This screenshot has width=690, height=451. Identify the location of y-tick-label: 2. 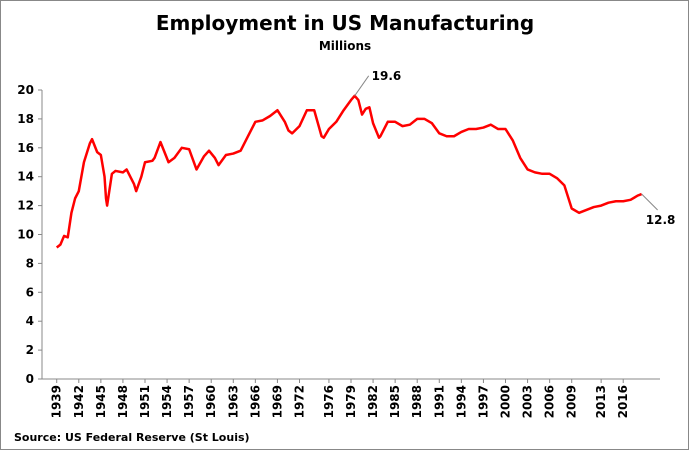
(30, 350).